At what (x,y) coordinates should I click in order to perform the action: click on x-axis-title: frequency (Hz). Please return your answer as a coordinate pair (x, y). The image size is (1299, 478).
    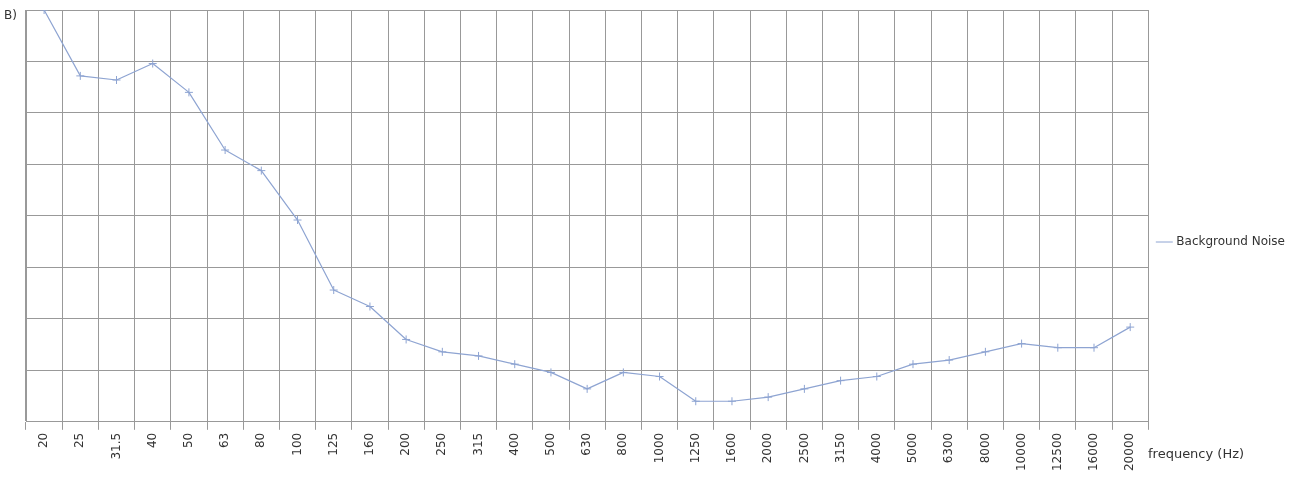
    Looking at the image, I should click on (1196, 453).